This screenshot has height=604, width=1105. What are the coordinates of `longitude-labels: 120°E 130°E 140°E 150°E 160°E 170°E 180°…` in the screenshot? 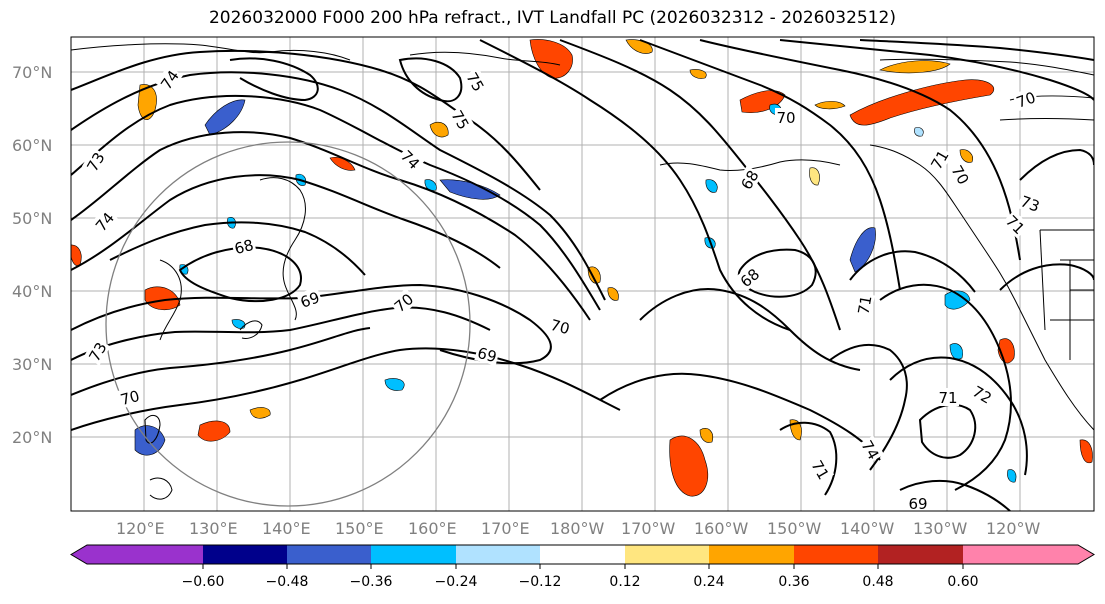 It's located at (578, 528).